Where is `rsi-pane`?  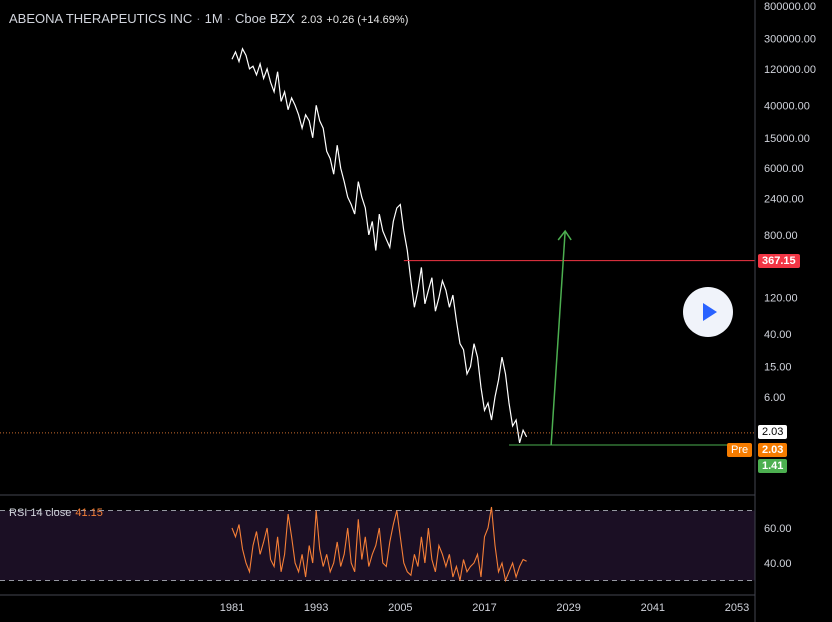 rsi-pane is located at coordinates (377, 545).